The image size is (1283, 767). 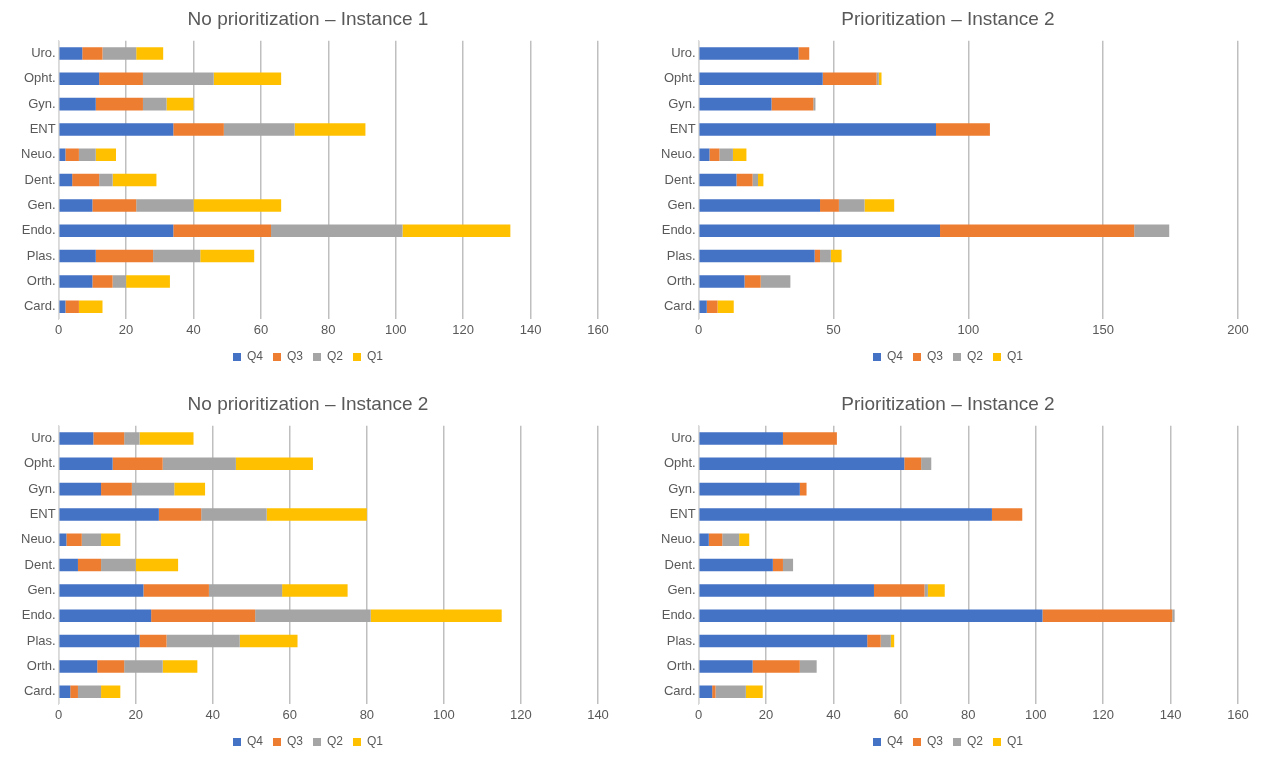 I want to click on y-tick-label: Neuo., so click(x=38, y=154).